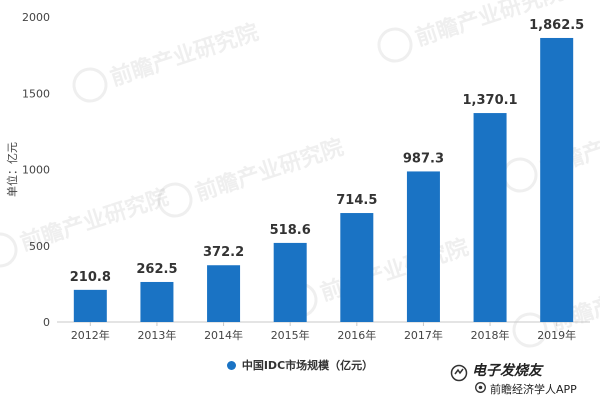 The image size is (600, 400). What do you see at coordinates (556, 335) in the screenshot?
I see `x-tick-label: 2019年` at bounding box center [556, 335].